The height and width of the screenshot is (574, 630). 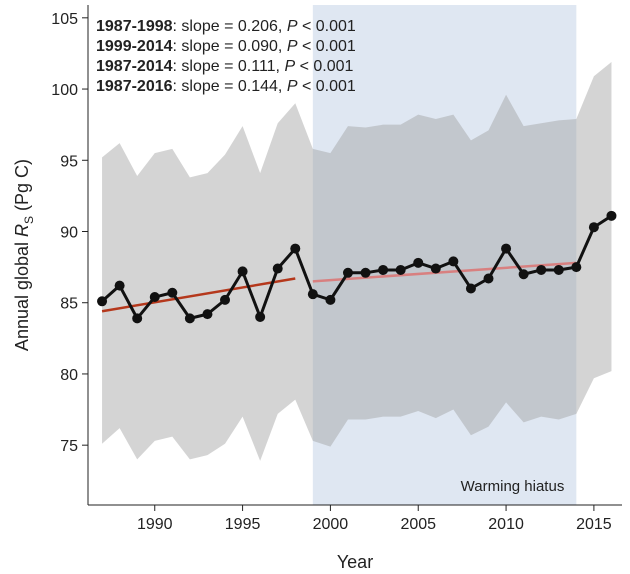 I want to click on y-title-subscript: S, so click(x=29, y=220).